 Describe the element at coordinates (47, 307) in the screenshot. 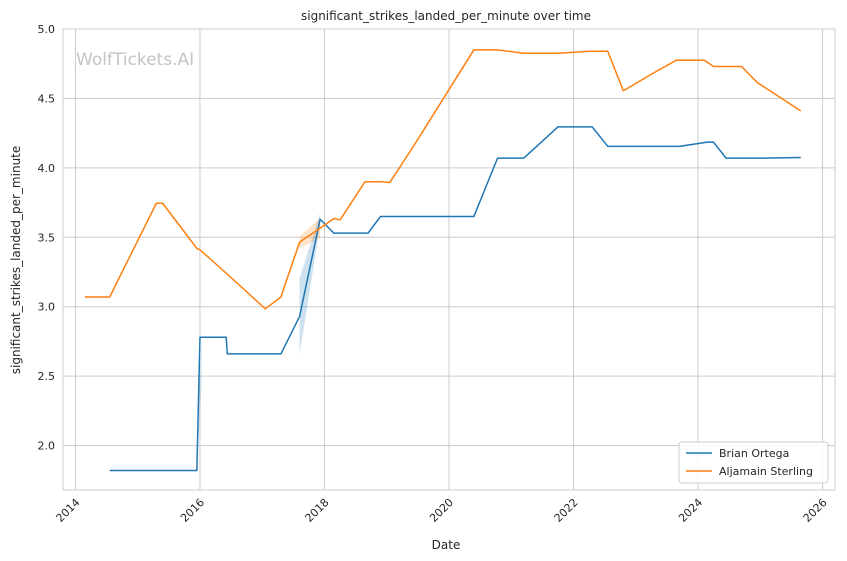

I see `y-tick-label: 3.0` at that location.